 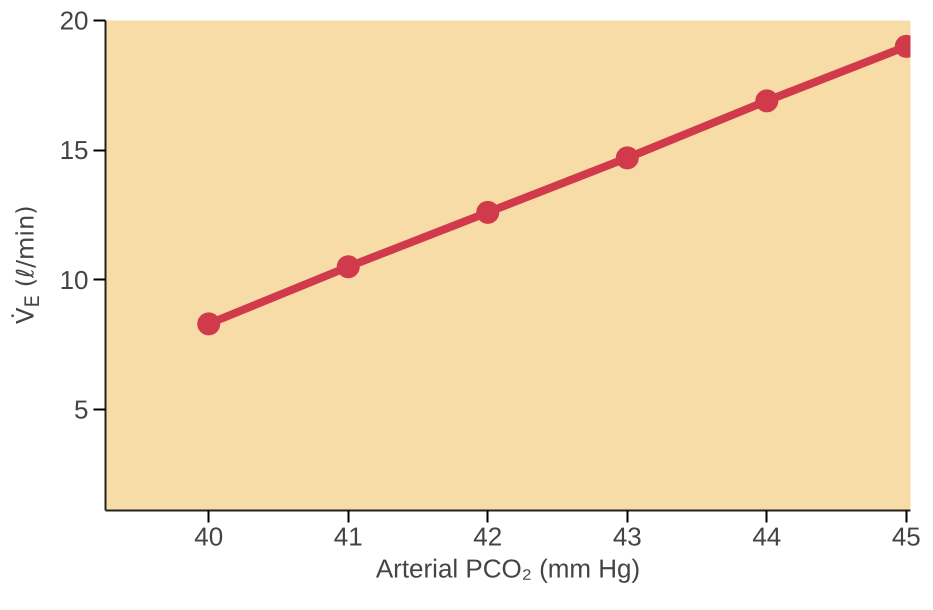 What do you see at coordinates (209, 537) in the screenshot?
I see `x-tick-label: 40` at bounding box center [209, 537].